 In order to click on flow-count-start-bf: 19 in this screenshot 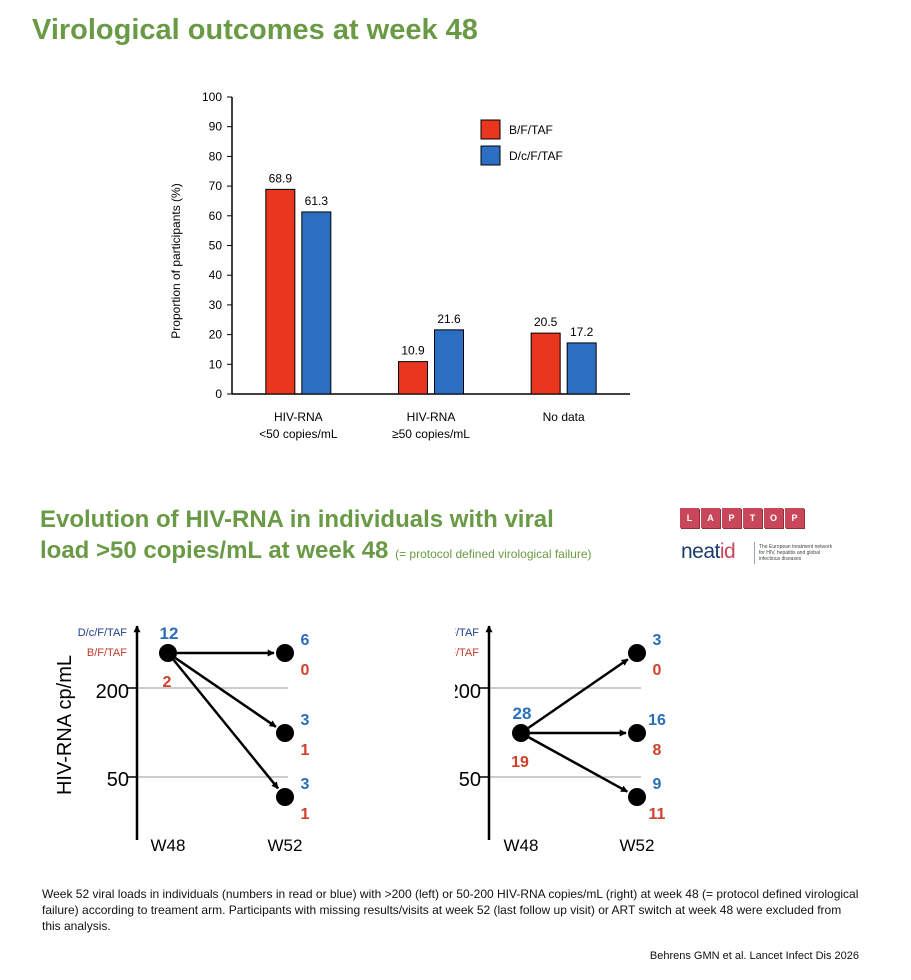, I will do `click(520, 762)`.